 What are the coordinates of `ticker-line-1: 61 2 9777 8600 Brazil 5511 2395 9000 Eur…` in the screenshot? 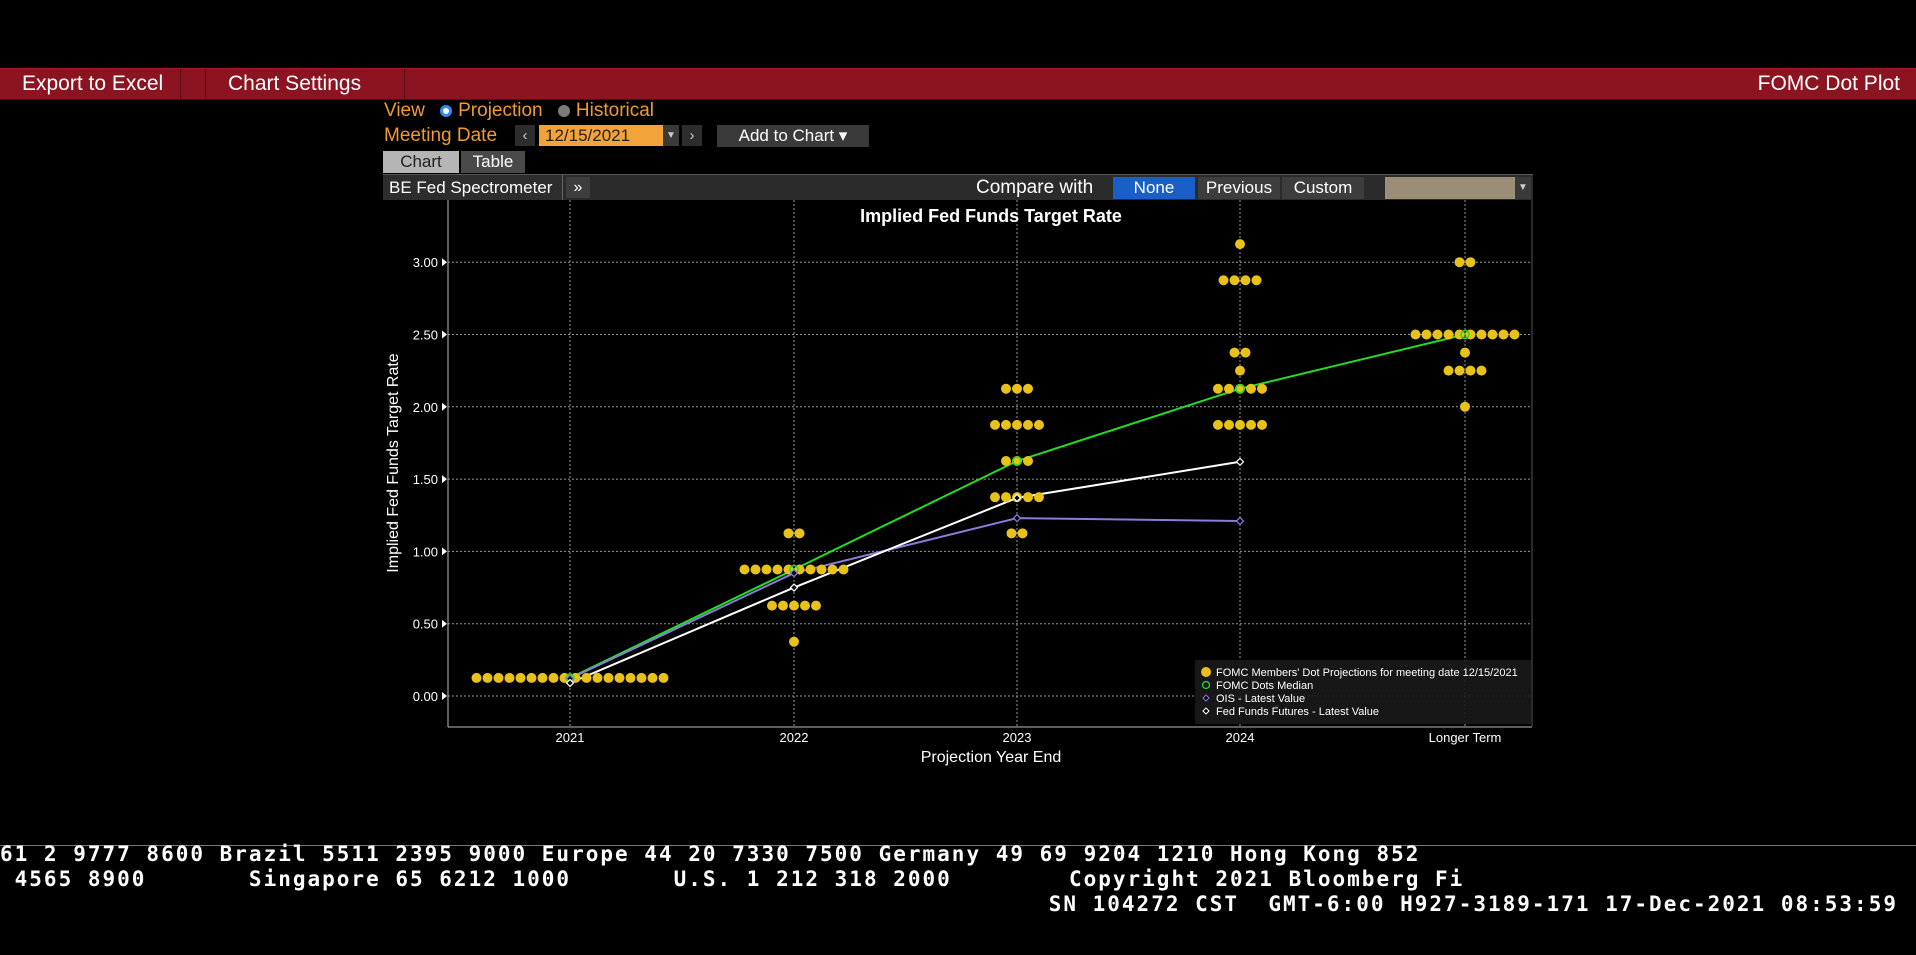 It's located at (710, 854).